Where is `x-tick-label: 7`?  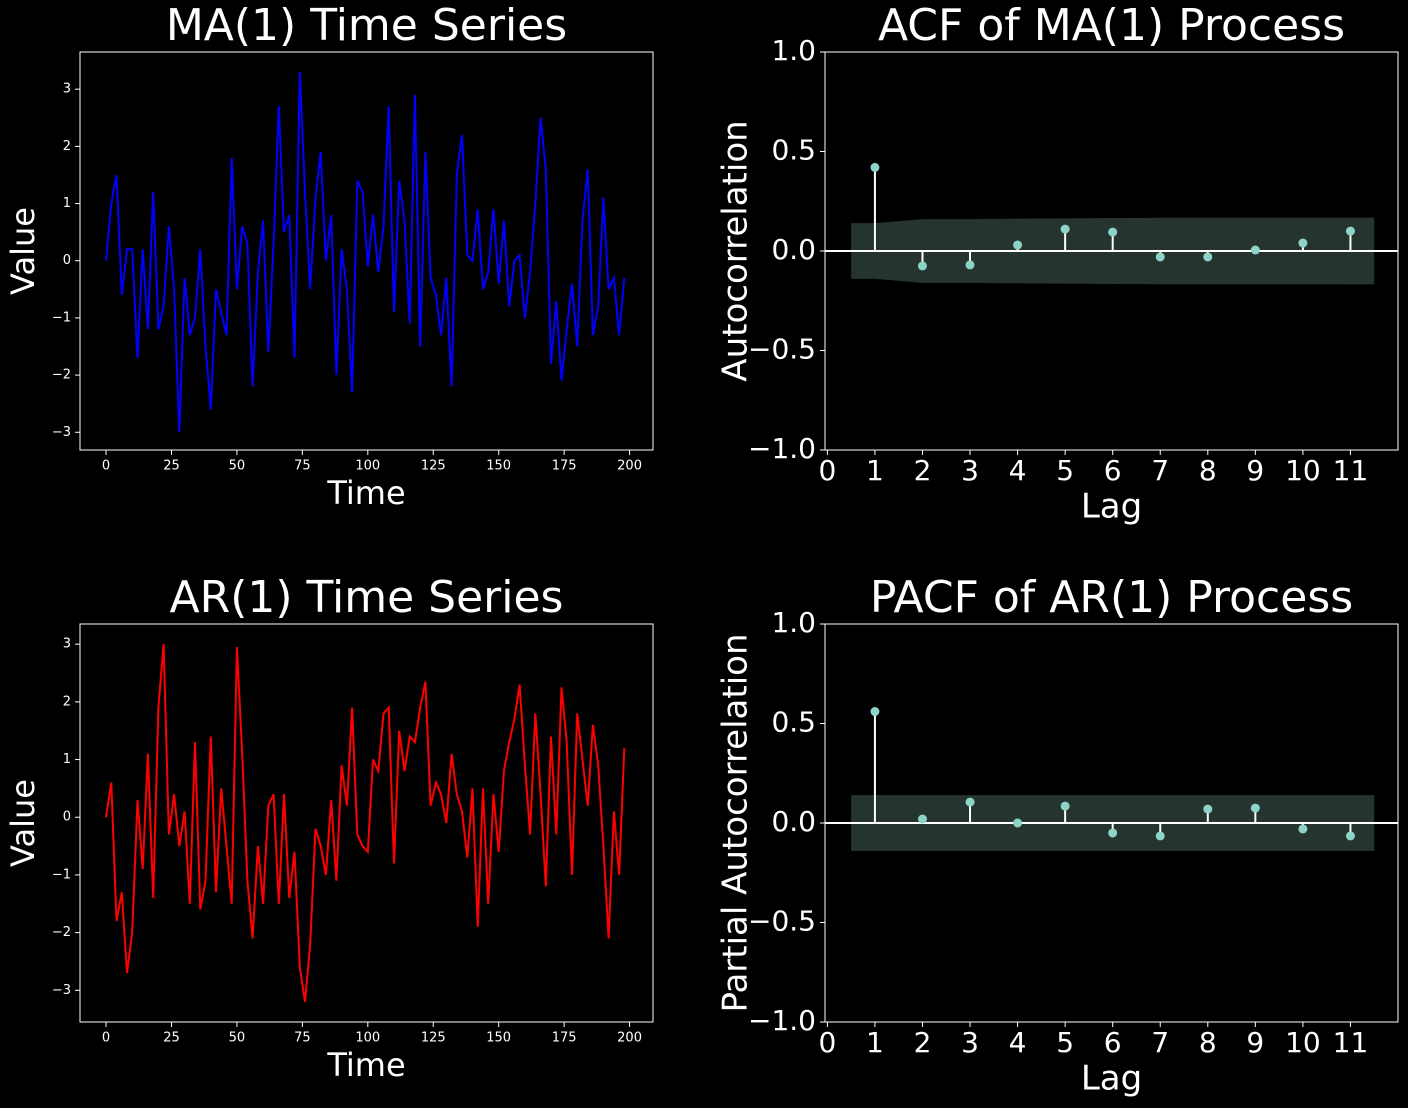
x-tick-label: 7 is located at coordinates (1160, 470).